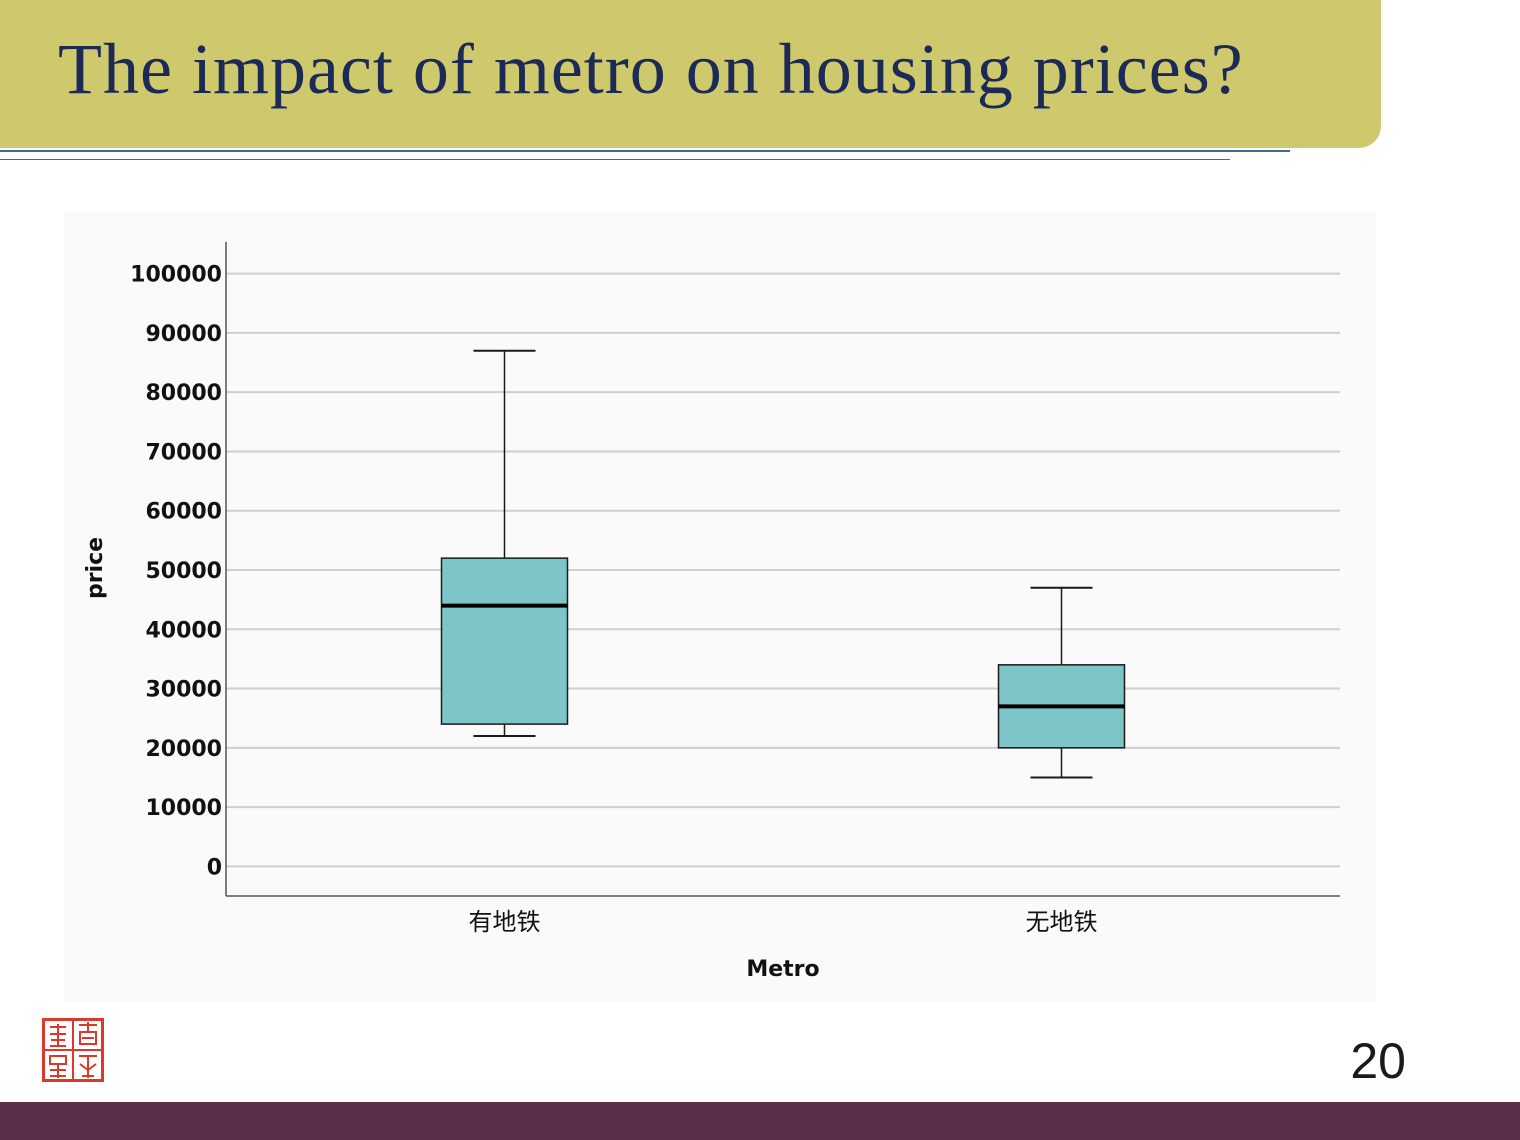 The width and height of the screenshot is (1520, 1140). I want to click on x-tick-label: 无地铁, so click(1062, 922).